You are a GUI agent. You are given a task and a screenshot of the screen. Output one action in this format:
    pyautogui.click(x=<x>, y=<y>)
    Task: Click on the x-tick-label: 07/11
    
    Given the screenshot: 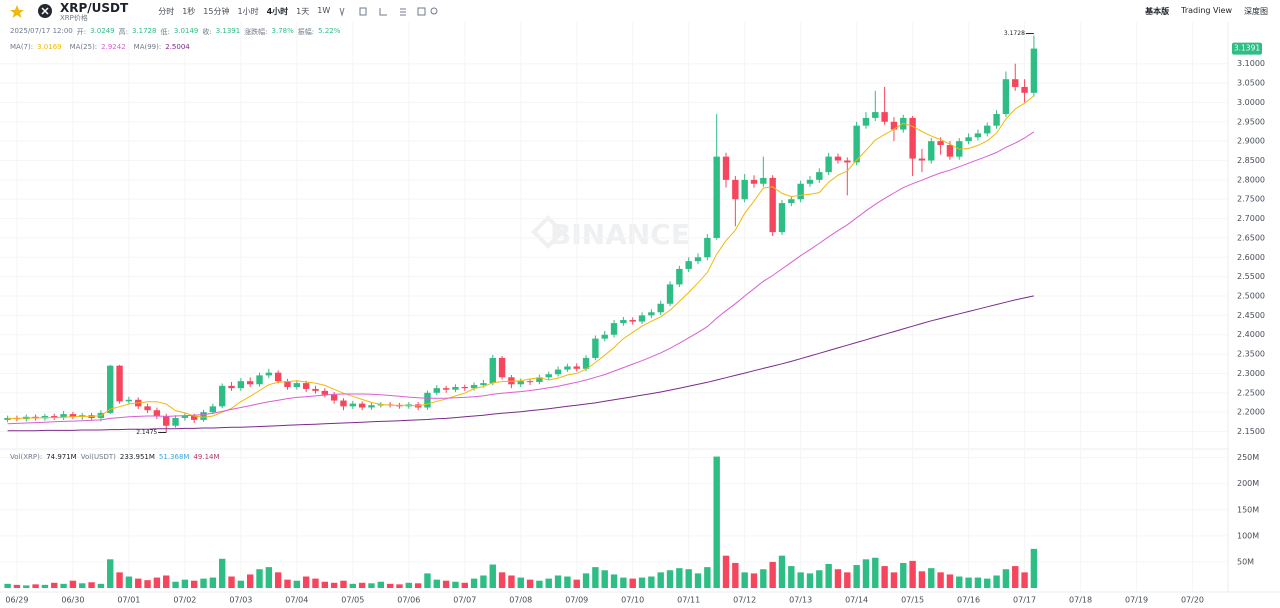 What is the action you would take?
    pyautogui.click(x=688, y=600)
    